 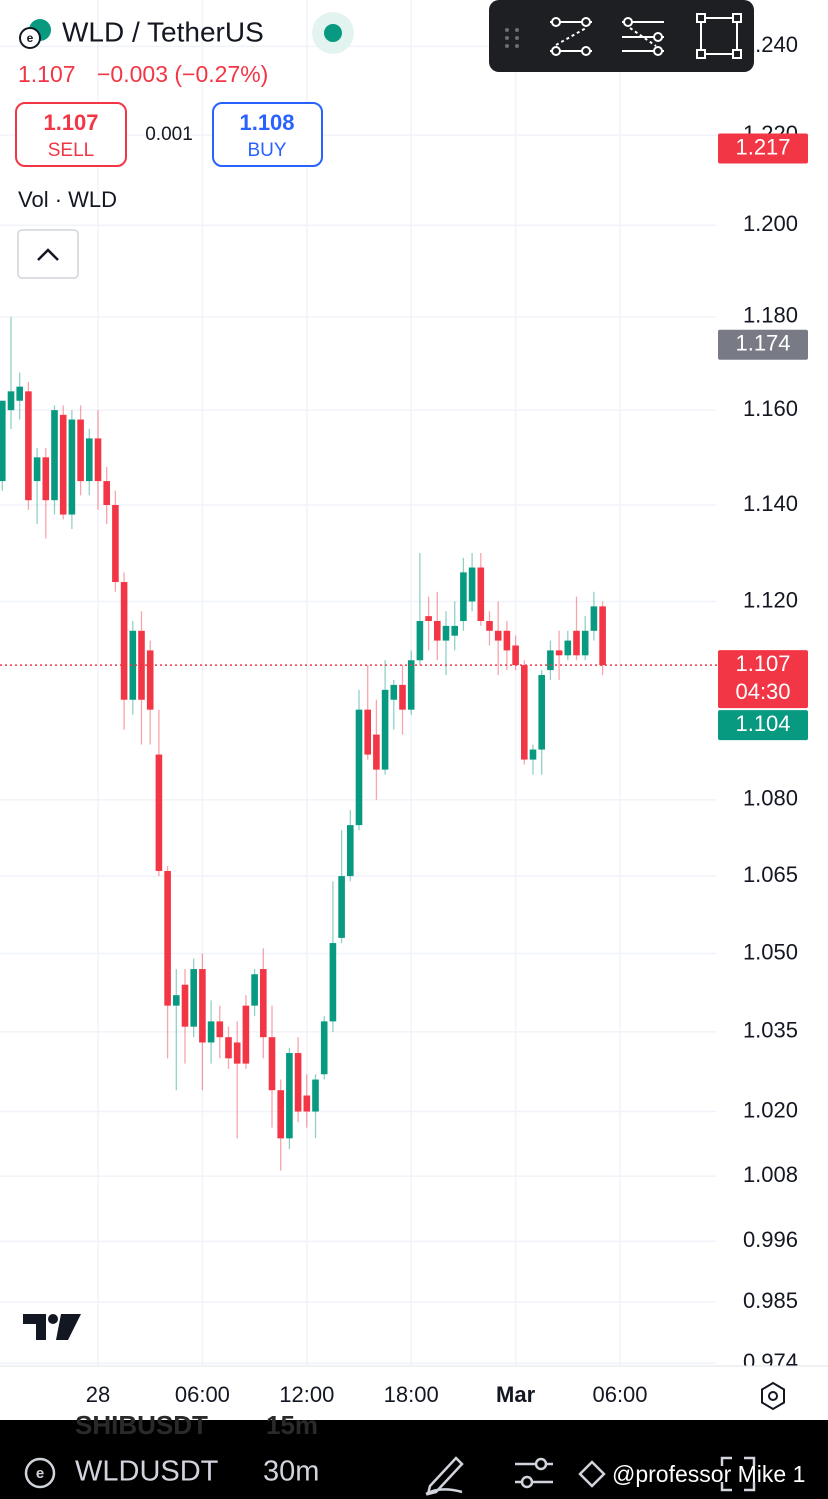 What do you see at coordinates (169, 134) in the screenshot?
I see `spread: 0.001` at bounding box center [169, 134].